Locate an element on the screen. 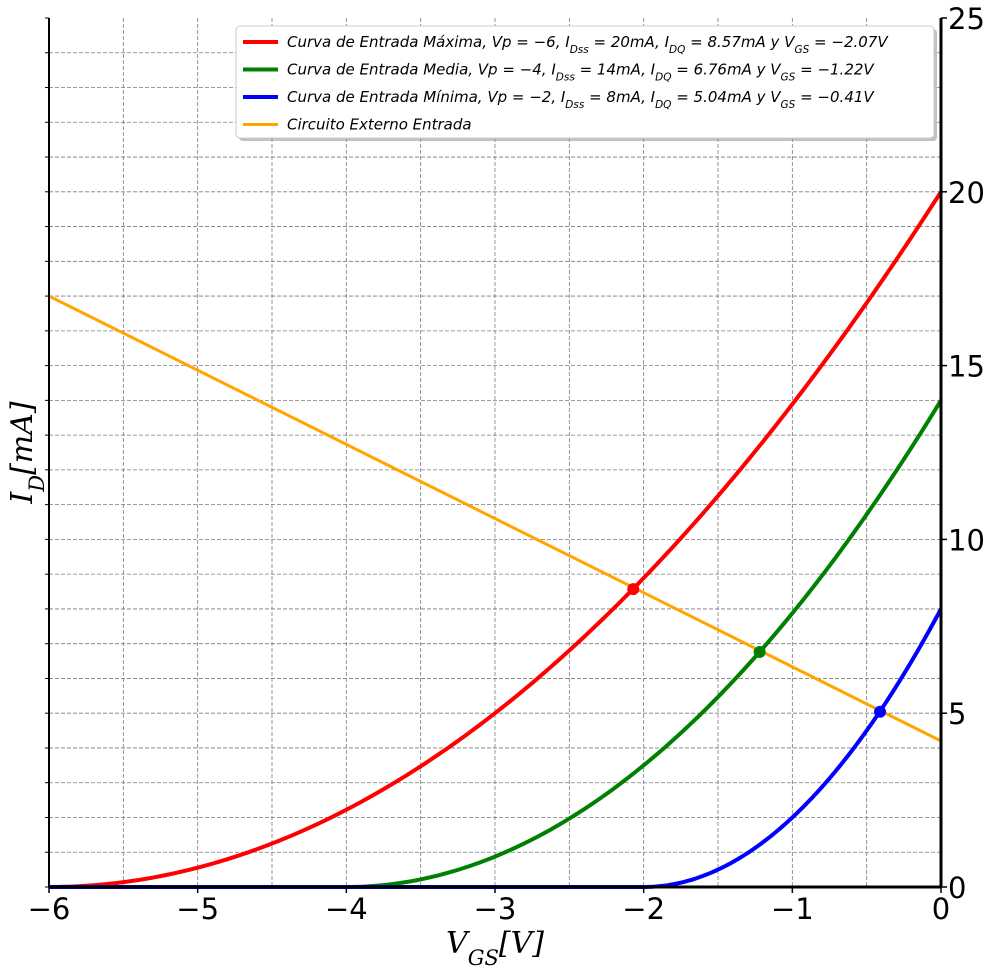 This screenshot has height=967, width=993. y-tick-label: 20 is located at coordinates (966, 193).